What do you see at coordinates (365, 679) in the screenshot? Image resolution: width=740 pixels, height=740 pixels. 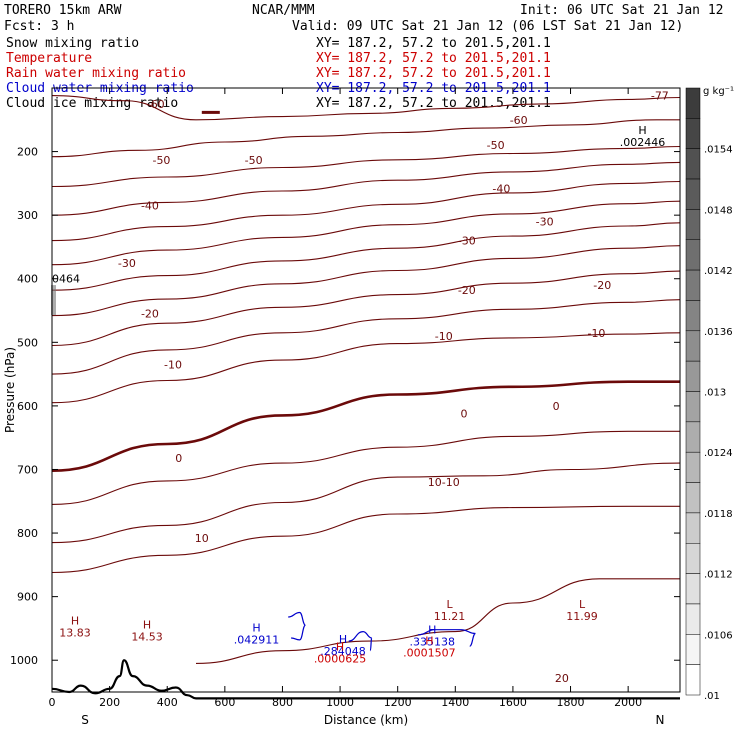 I see `terrain-line` at bounding box center [365, 679].